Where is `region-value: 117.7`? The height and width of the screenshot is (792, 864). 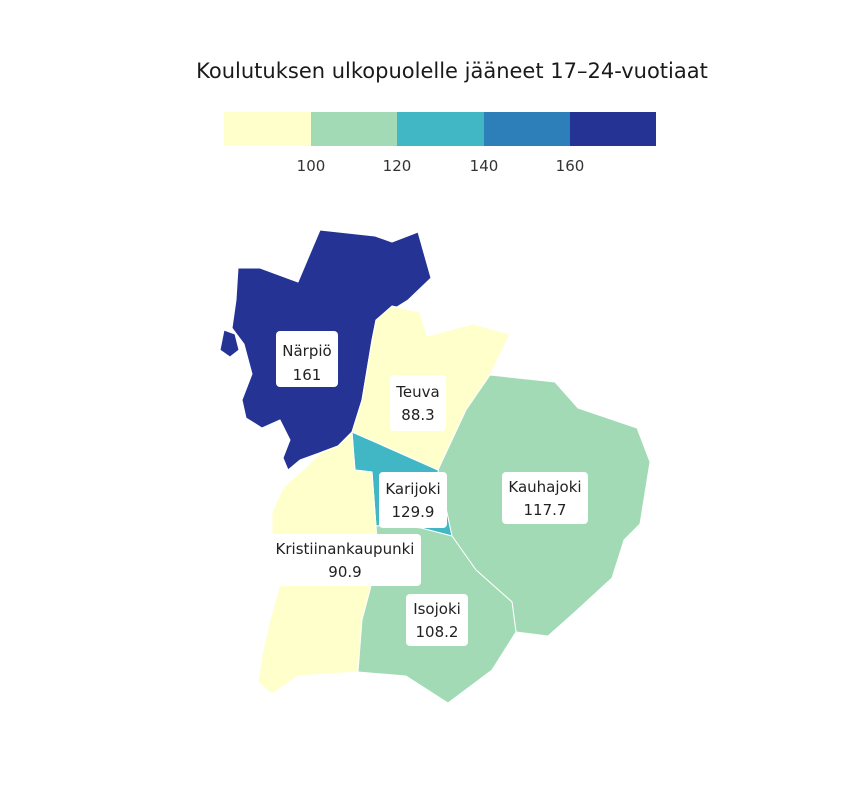 region-value: 117.7 is located at coordinates (545, 510).